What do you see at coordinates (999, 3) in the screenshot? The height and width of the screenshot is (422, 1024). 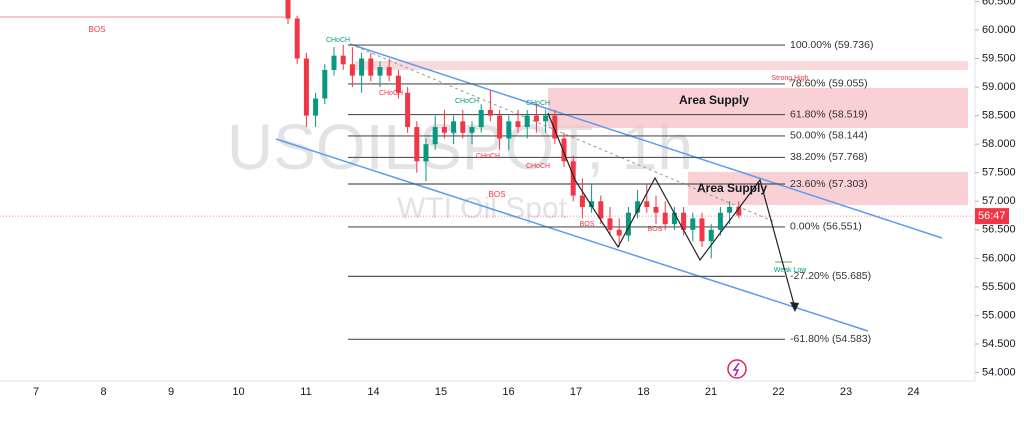 I see `y-tick-label: 60.500` at bounding box center [999, 3].